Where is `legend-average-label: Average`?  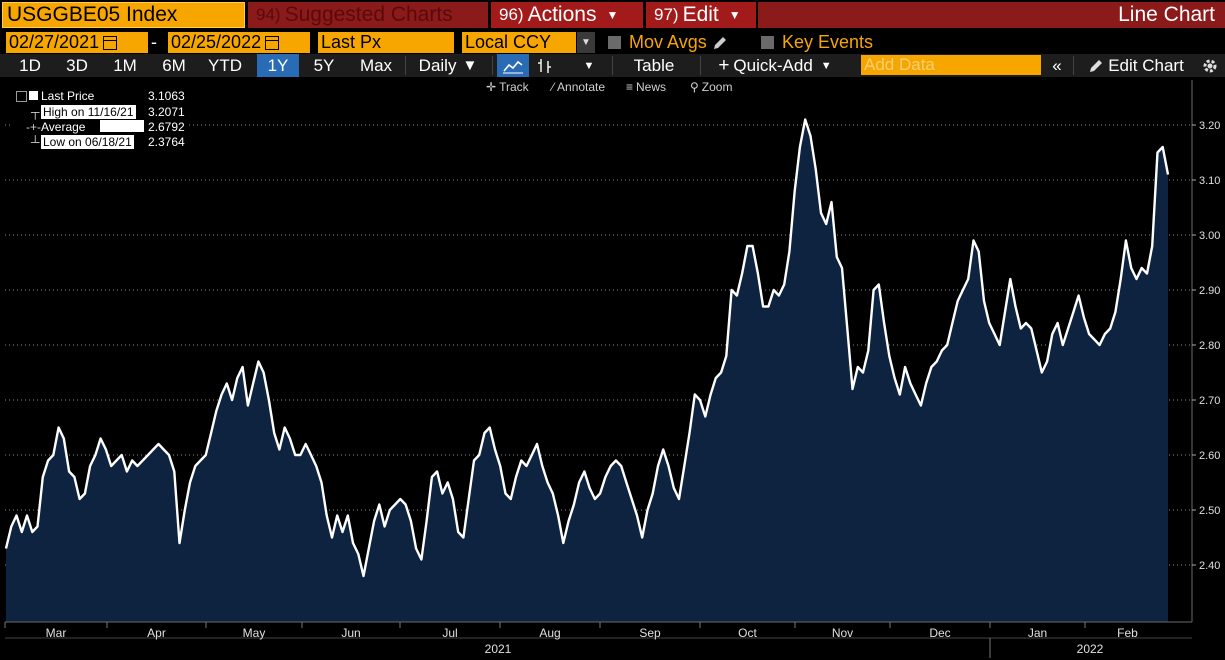
legend-average-label: Average is located at coordinates (63, 126).